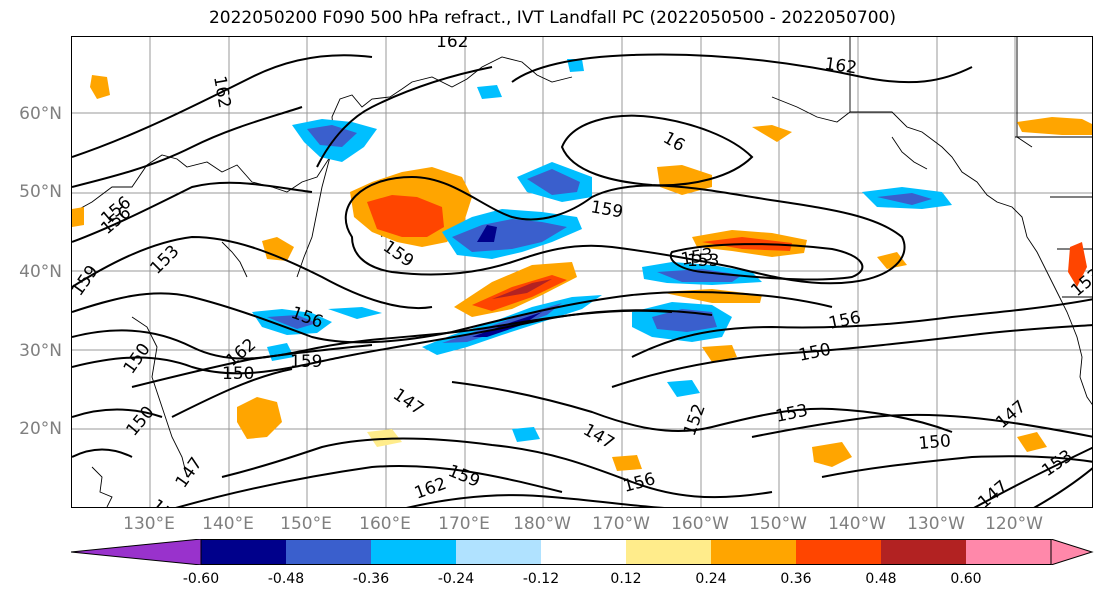 This screenshot has height=601, width=1105. I want to click on lon-label-130e: 130°E, so click(149, 524).